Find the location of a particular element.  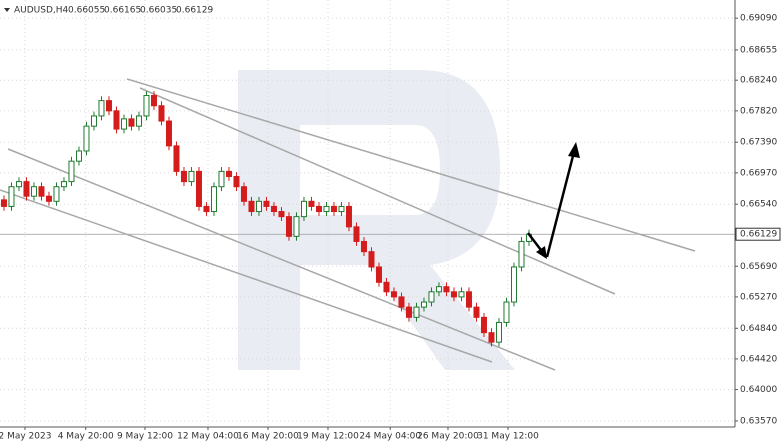

y-tick-label: 0.69090 is located at coordinates (758, 19).